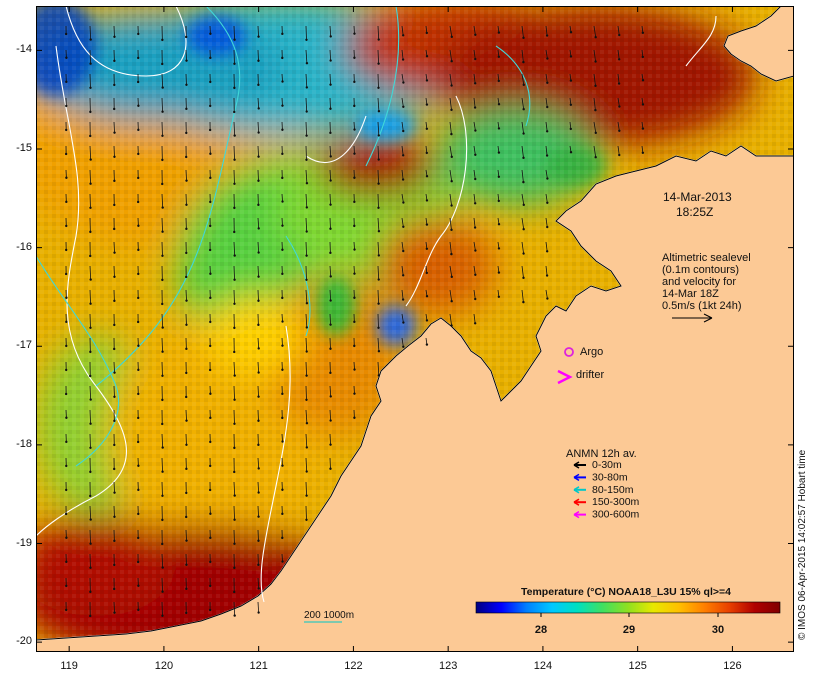  What do you see at coordinates (590, 375) in the screenshot?
I see `drifter-label: drifter` at bounding box center [590, 375].